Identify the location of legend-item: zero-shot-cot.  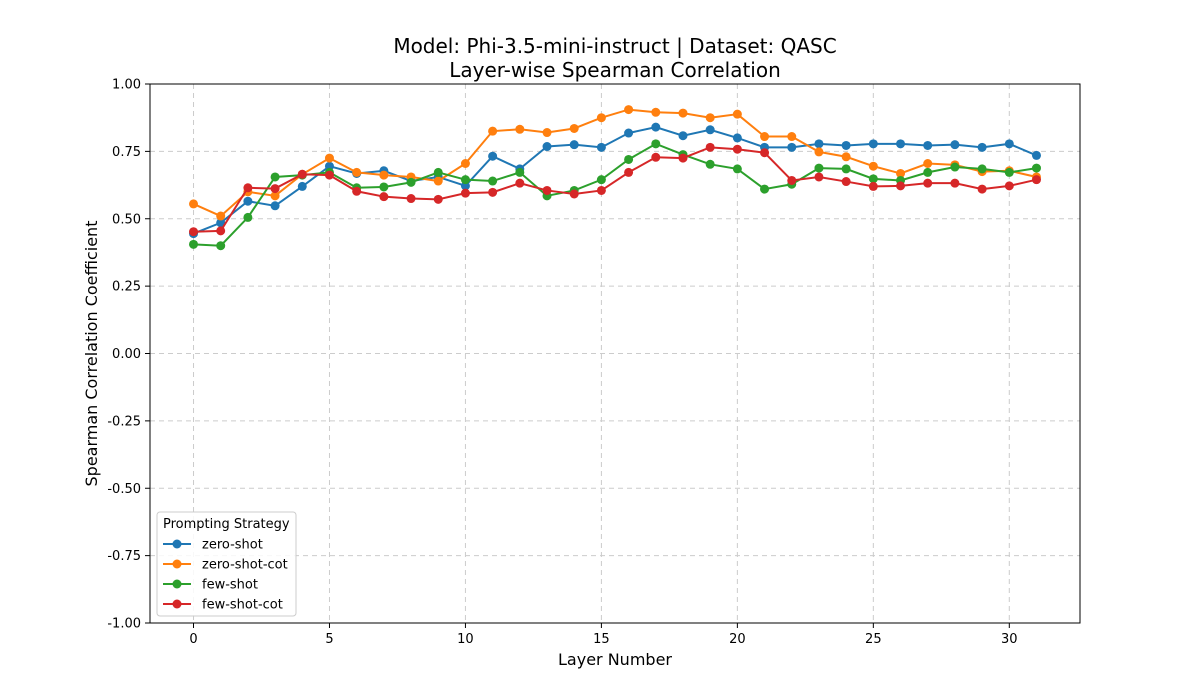
(225, 565).